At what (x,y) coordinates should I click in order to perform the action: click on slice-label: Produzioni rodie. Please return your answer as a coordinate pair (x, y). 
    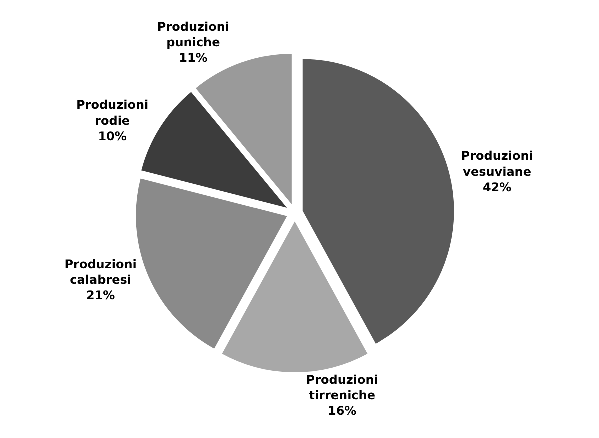
    Looking at the image, I should click on (112, 113).